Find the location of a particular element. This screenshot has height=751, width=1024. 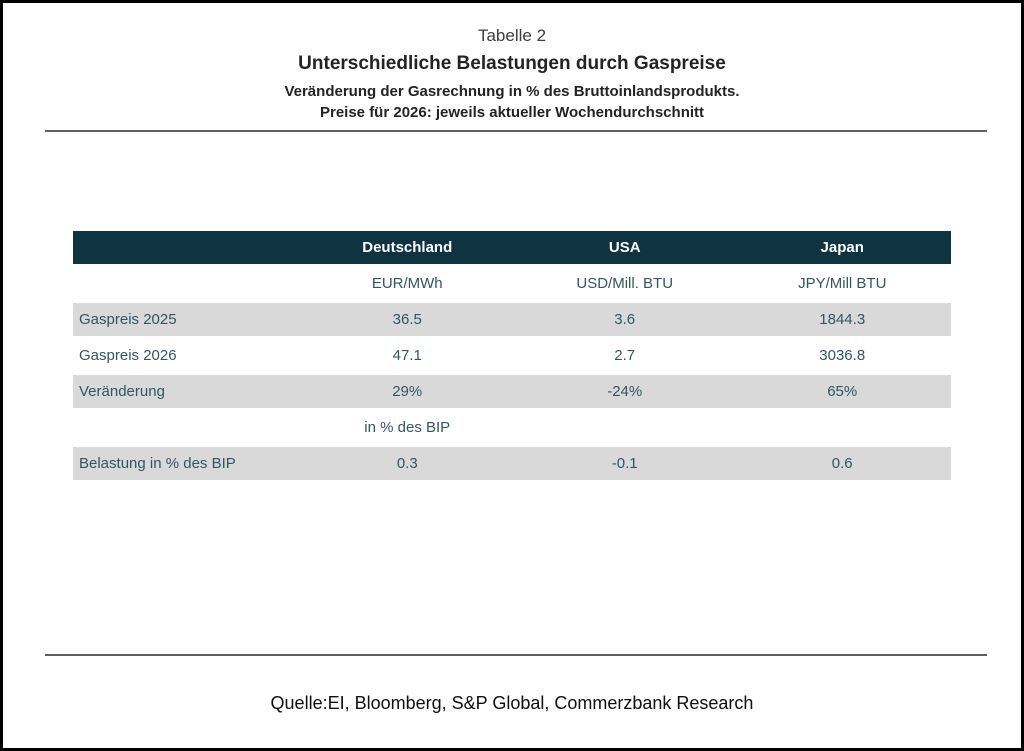

table-row-veraenderung: Veränderung 29% -24% 65% is located at coordinates (512, 391).